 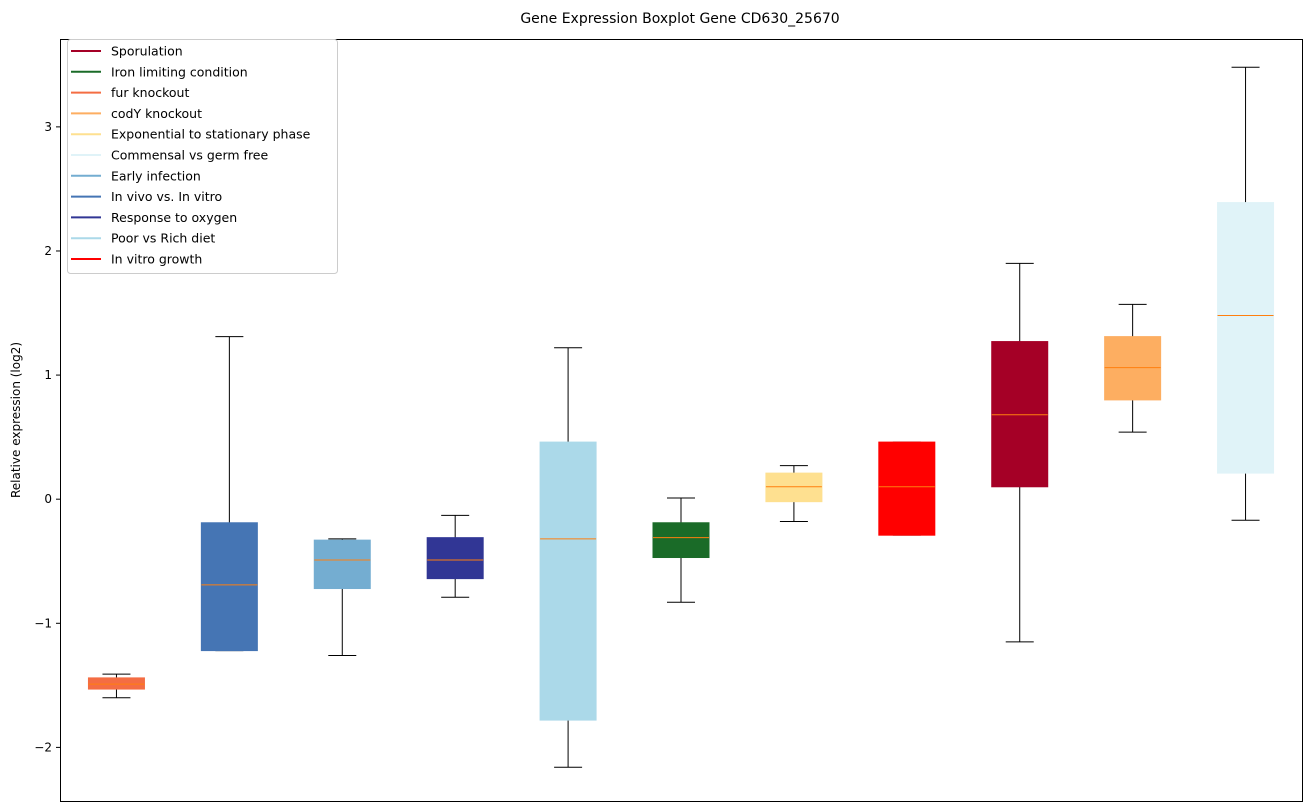 I want to click on legend-label: Iron limiting condition, so click(x=179, y=71).